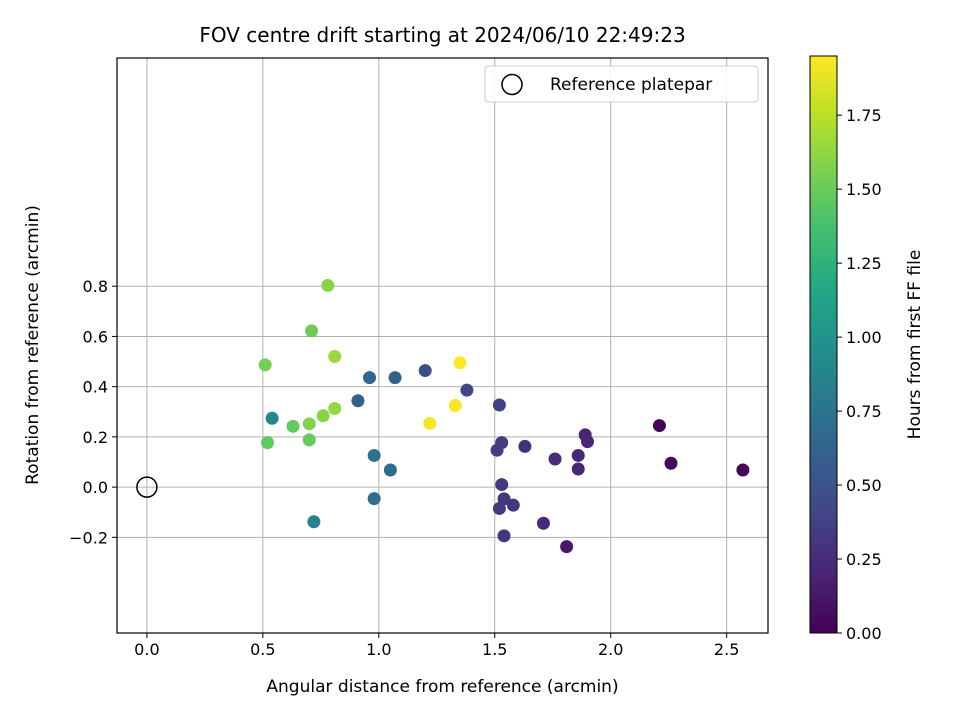  Describe the element at coordinates (146, 649) in the screenshot. I see `x-tick-label: 0.0` at that location.